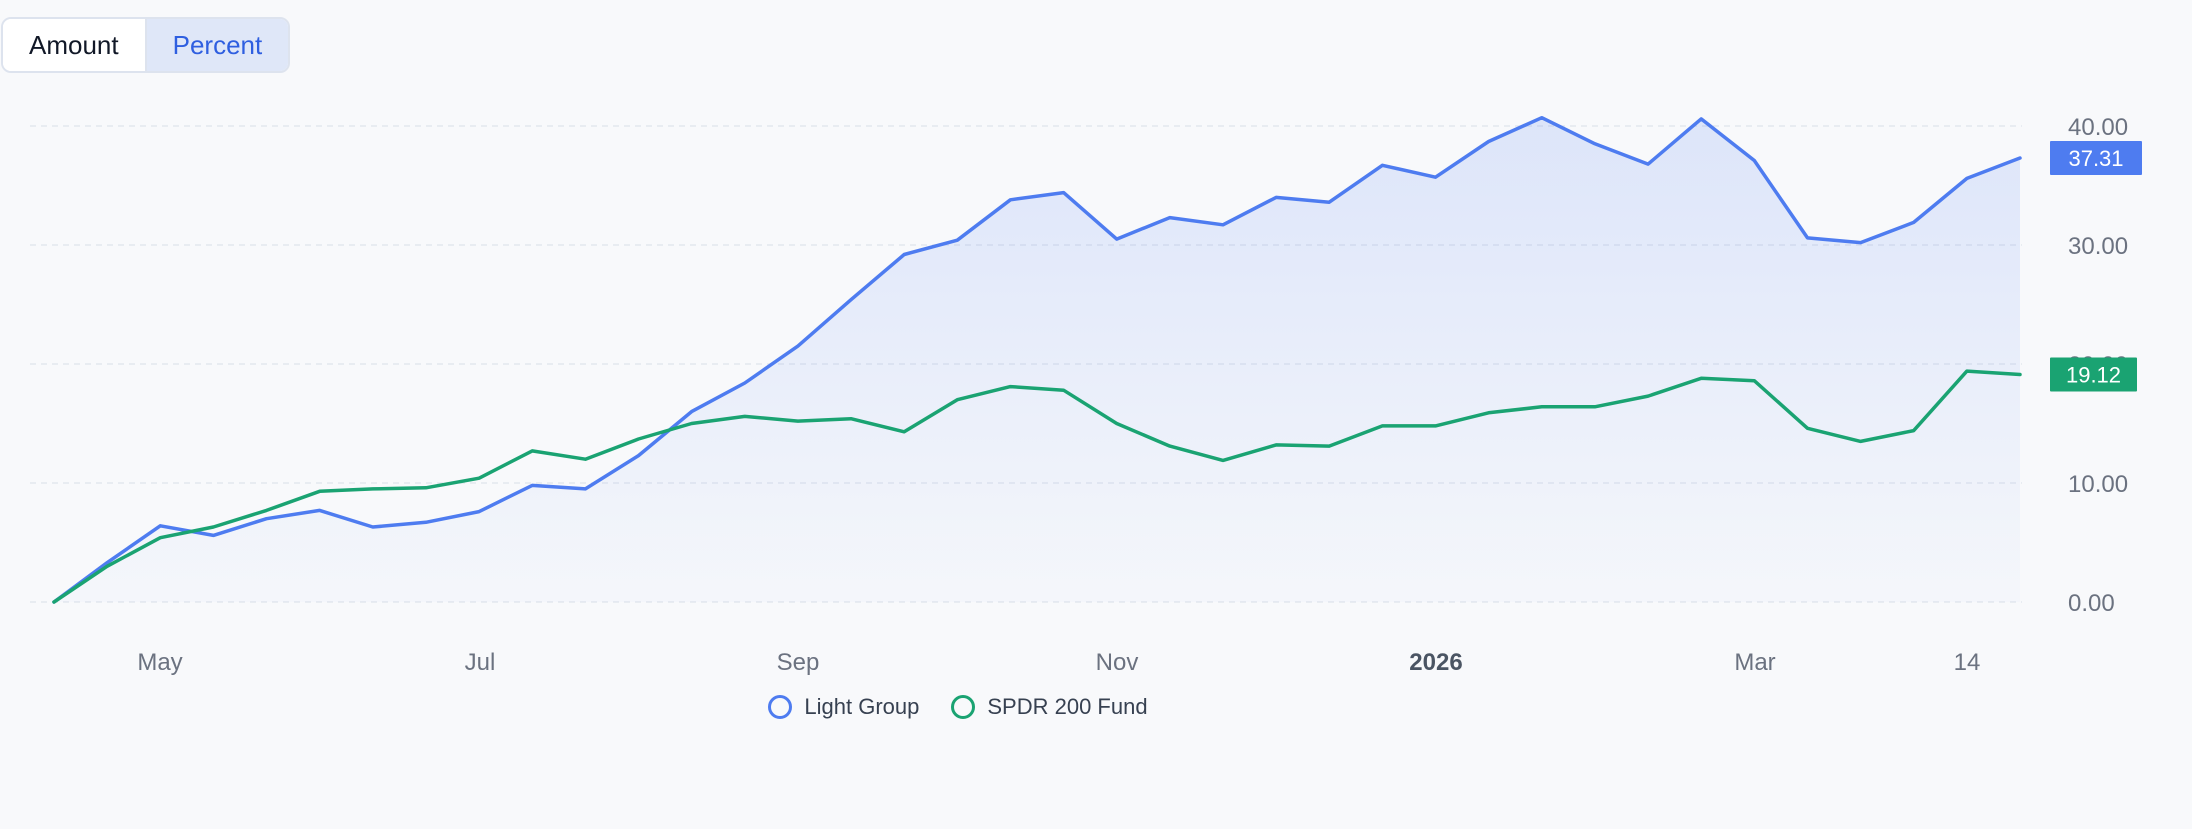 The width and height of the screenshot is (2192, 829). Describe the element at coordinates (2098, 484) in the screenshot. I see `y-tick-label: 10.00` at that location.